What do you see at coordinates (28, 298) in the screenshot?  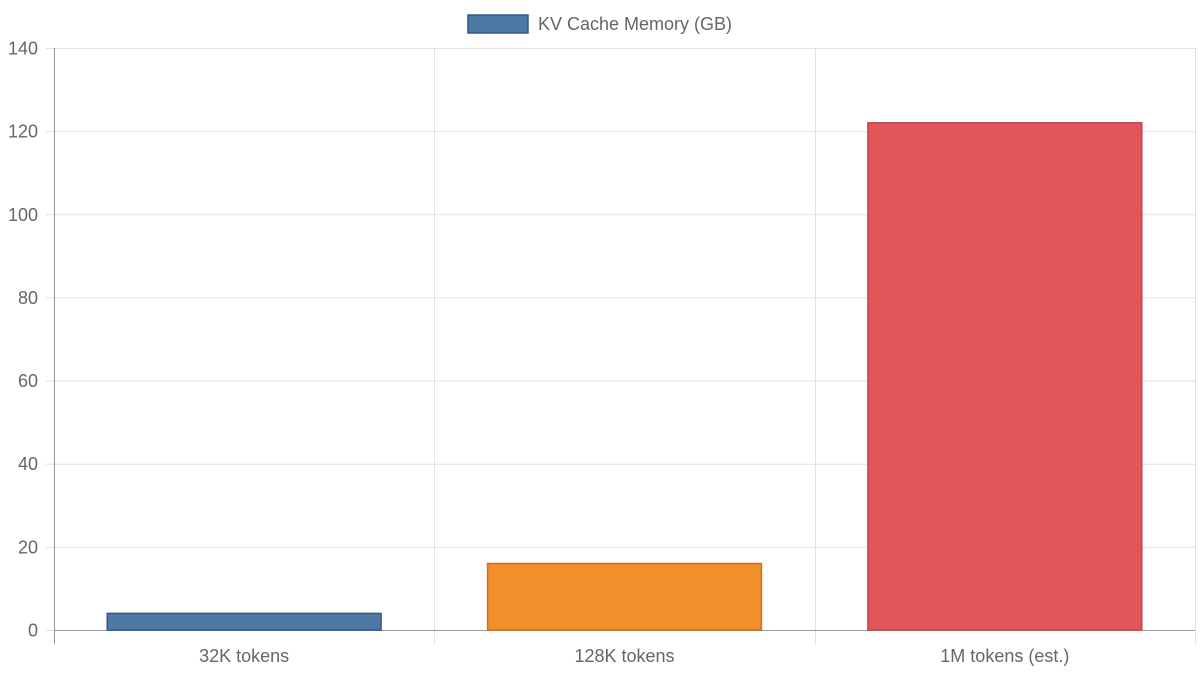 I see `y-tick-label: 80` at bounding box center [28, 298].